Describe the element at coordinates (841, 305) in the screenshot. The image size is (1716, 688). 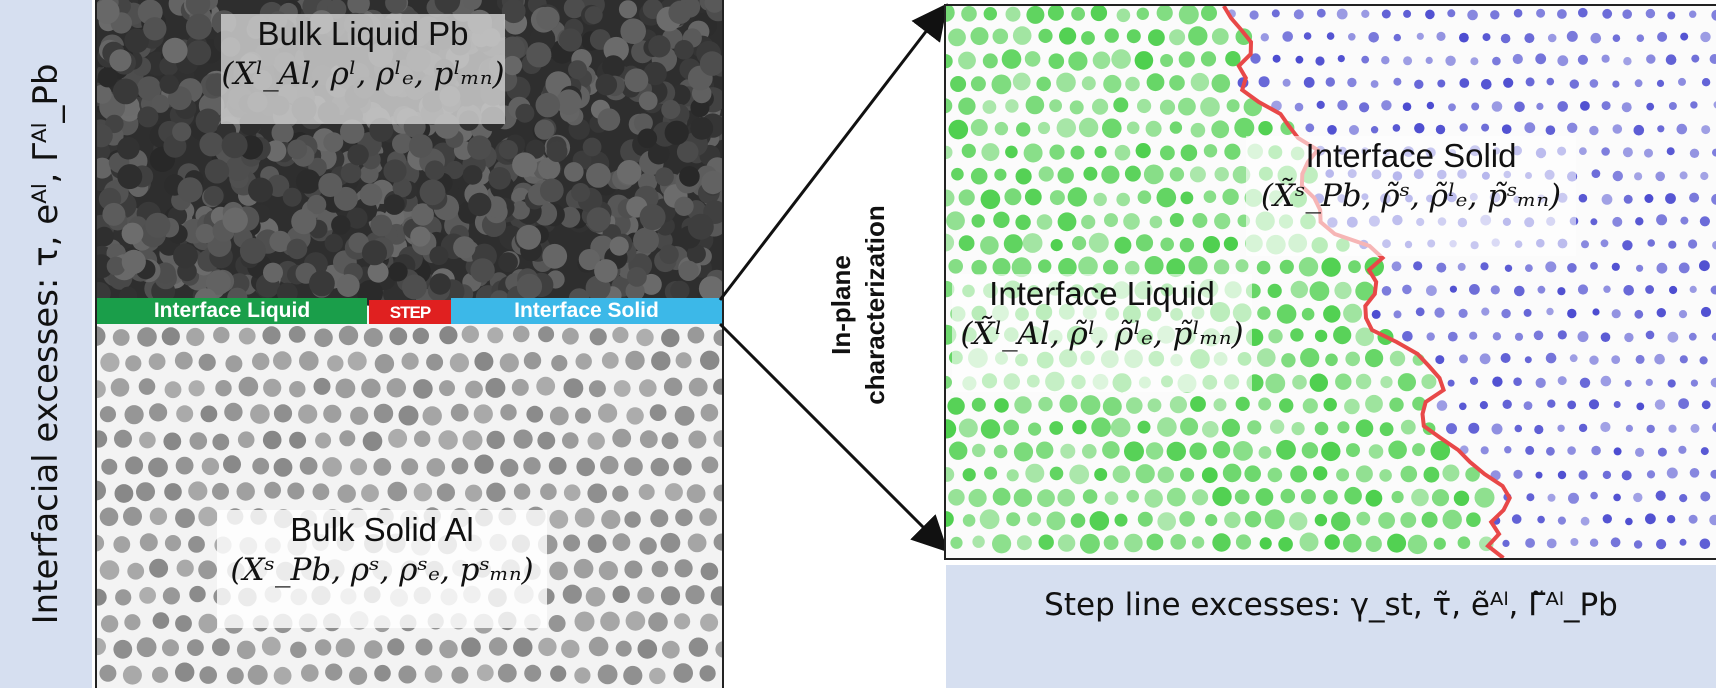
I see `in-plane-line1: In-plane` at that location.